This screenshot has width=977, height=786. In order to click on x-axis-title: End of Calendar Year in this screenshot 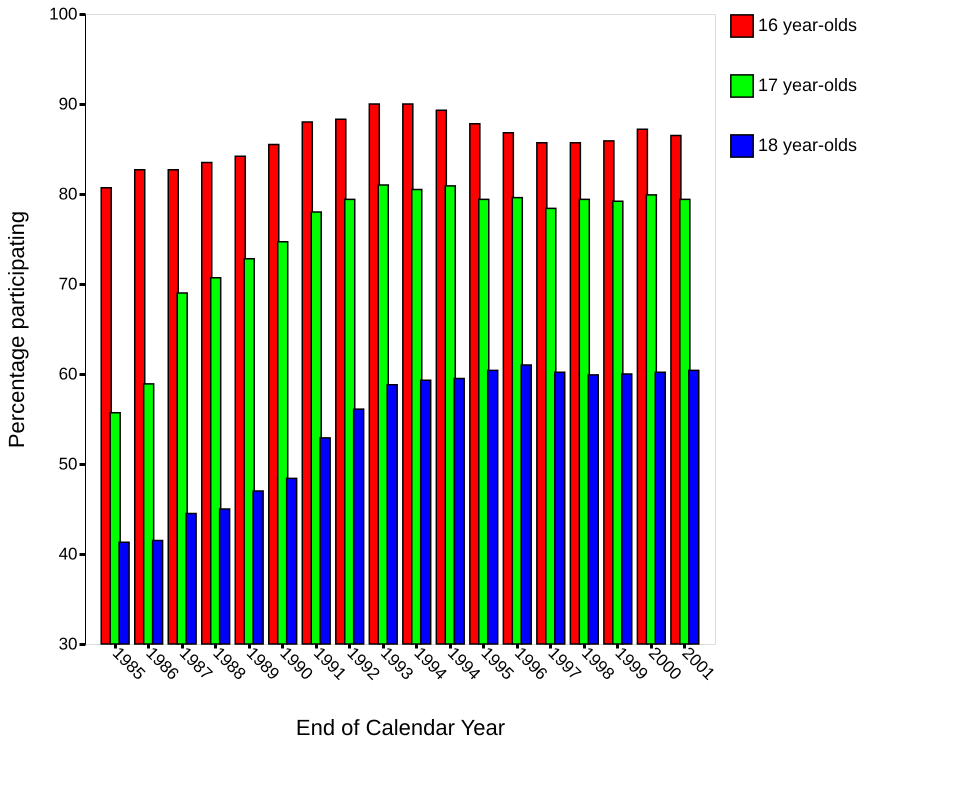, I will do `click(401, 727)`.